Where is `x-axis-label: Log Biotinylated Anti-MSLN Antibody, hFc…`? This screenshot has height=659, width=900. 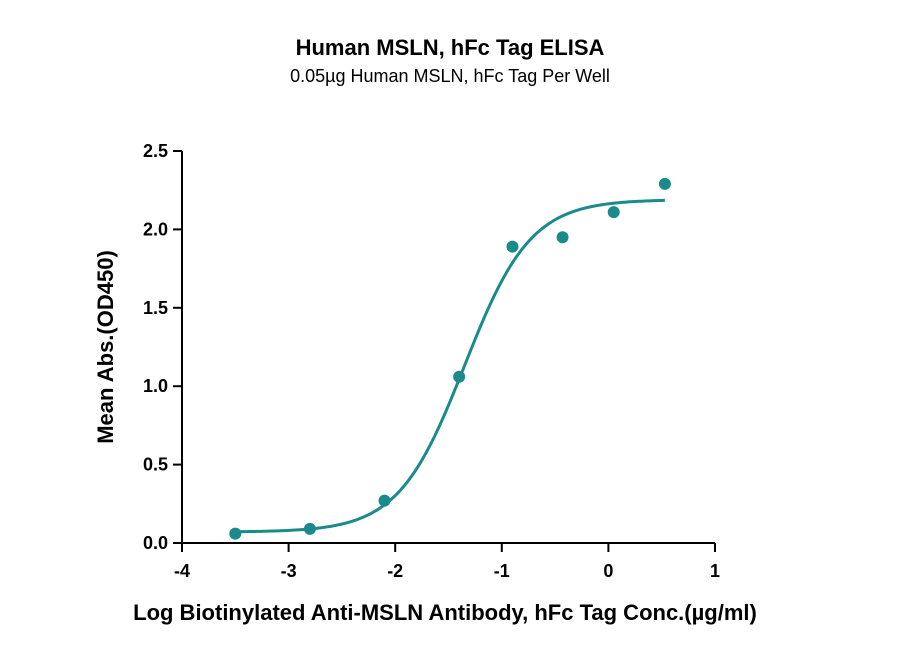 x-axis-label: Log Biotinylated Anti-MSLN Antibody, hFc… is located at coordinates (445, 612).